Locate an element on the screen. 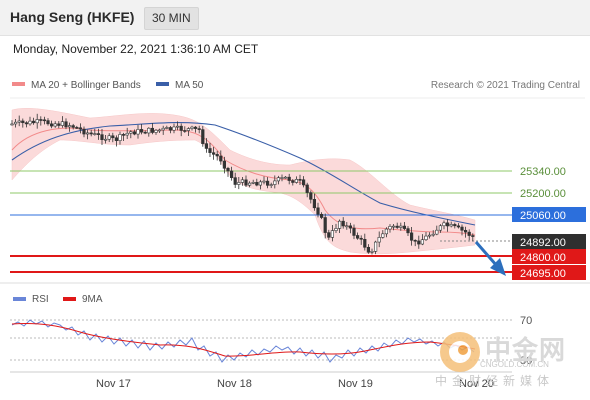 This screenshot has width=590, height=400. legend-label-ma20: MA 20 + Bollinger Bands is located at coordinates (86, 85).